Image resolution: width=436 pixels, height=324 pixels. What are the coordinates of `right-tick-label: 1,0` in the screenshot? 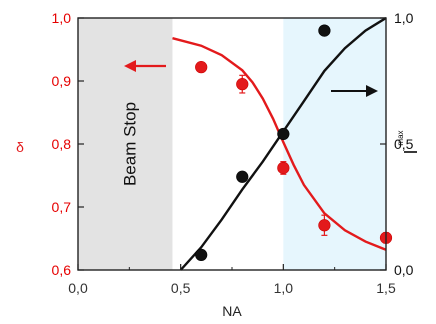 It's located at (404, 18).